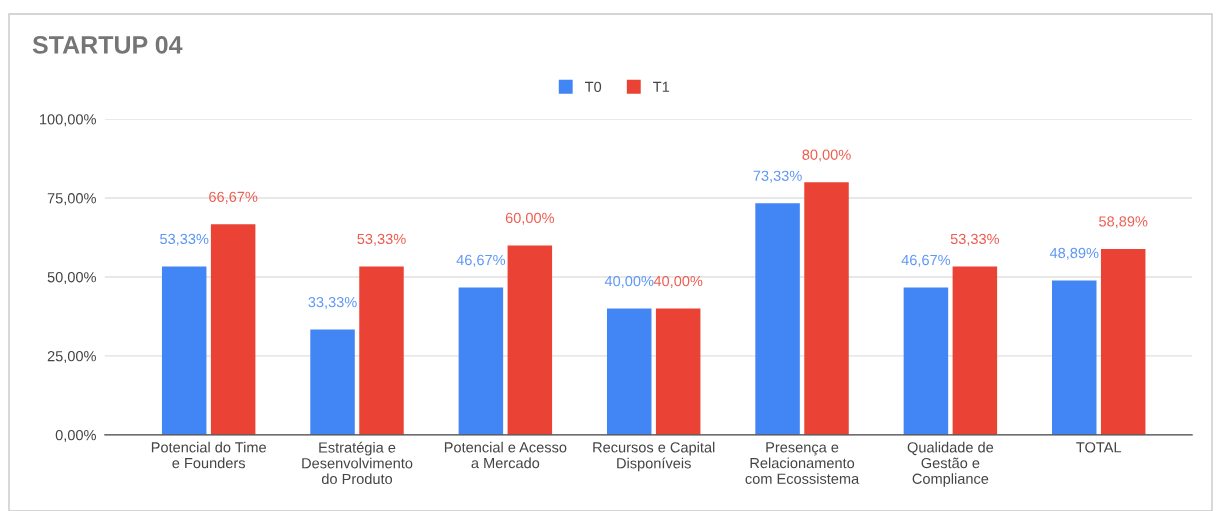  What do you see at coordinates (654, 456) in the screenshot?
I see `x-tick-label: Recursos e Capital Disponíveis` at bounding box center [654, 456].